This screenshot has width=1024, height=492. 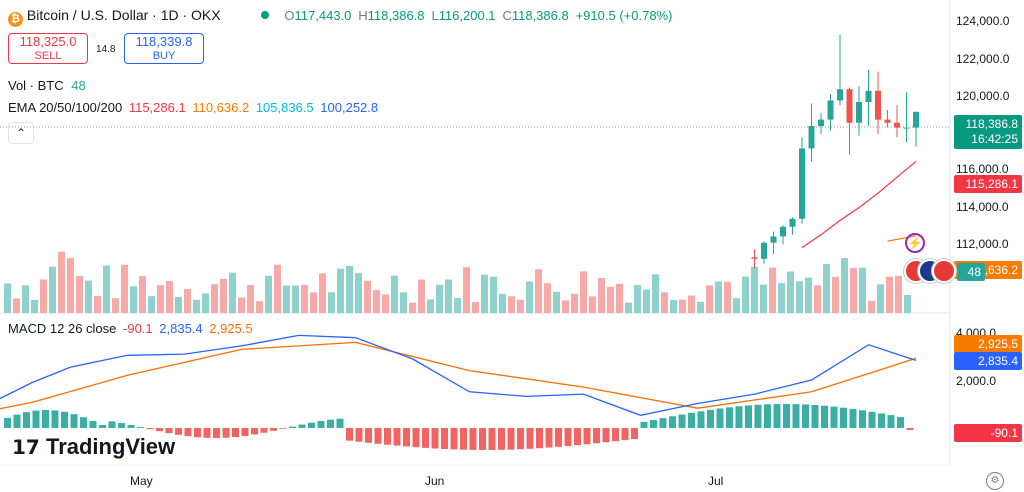 I want to click on price-tick: 116,000.0, so click(x=982, y=169).